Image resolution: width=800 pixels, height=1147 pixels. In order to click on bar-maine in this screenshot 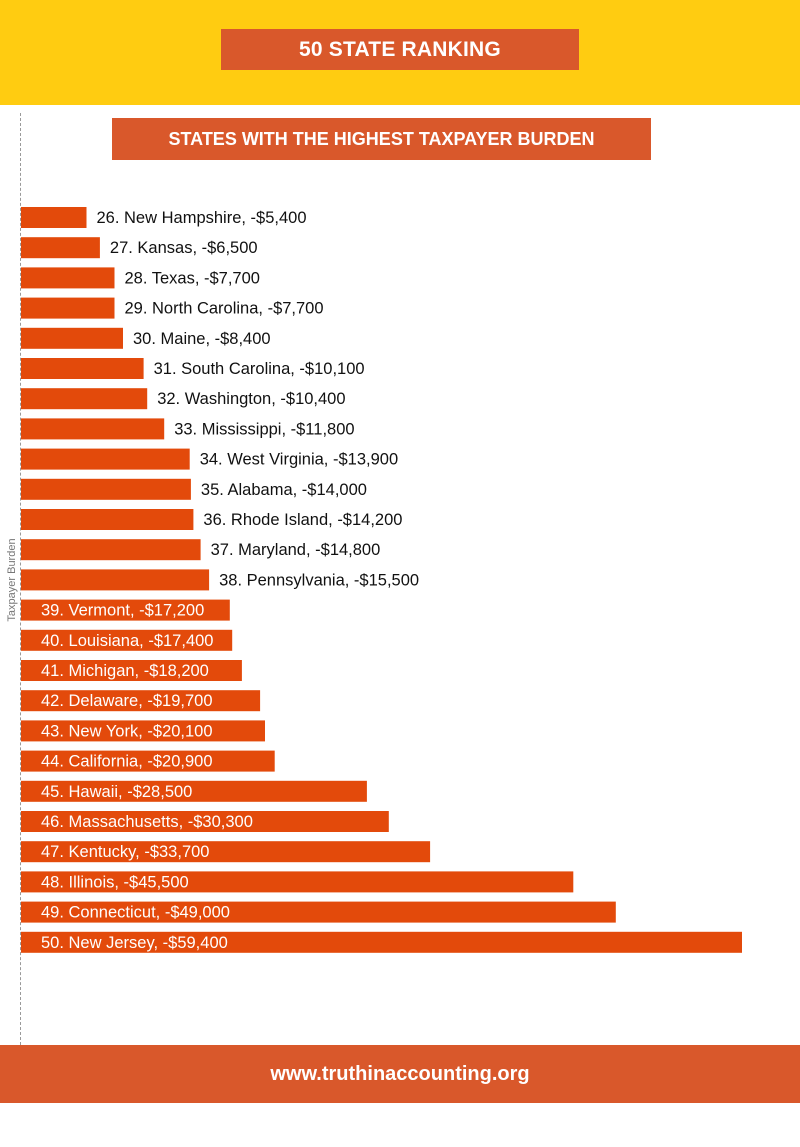, I will do `click(72, 338)`.